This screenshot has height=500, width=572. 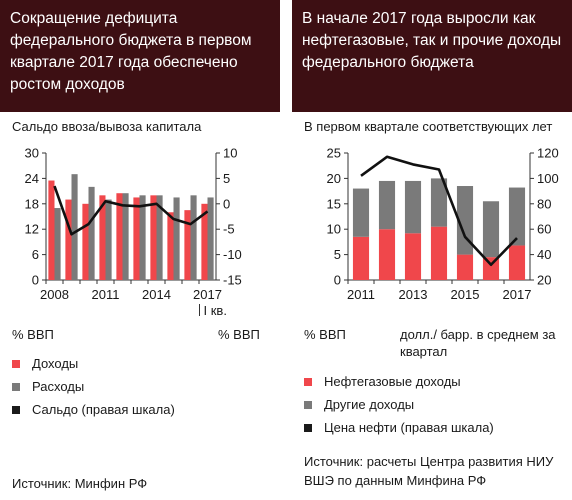 What do you see at coordinates (334, 229) in the screenshot?
I see `right-chart-y-left-tick-label: 10` at bounding box center [334, 229].